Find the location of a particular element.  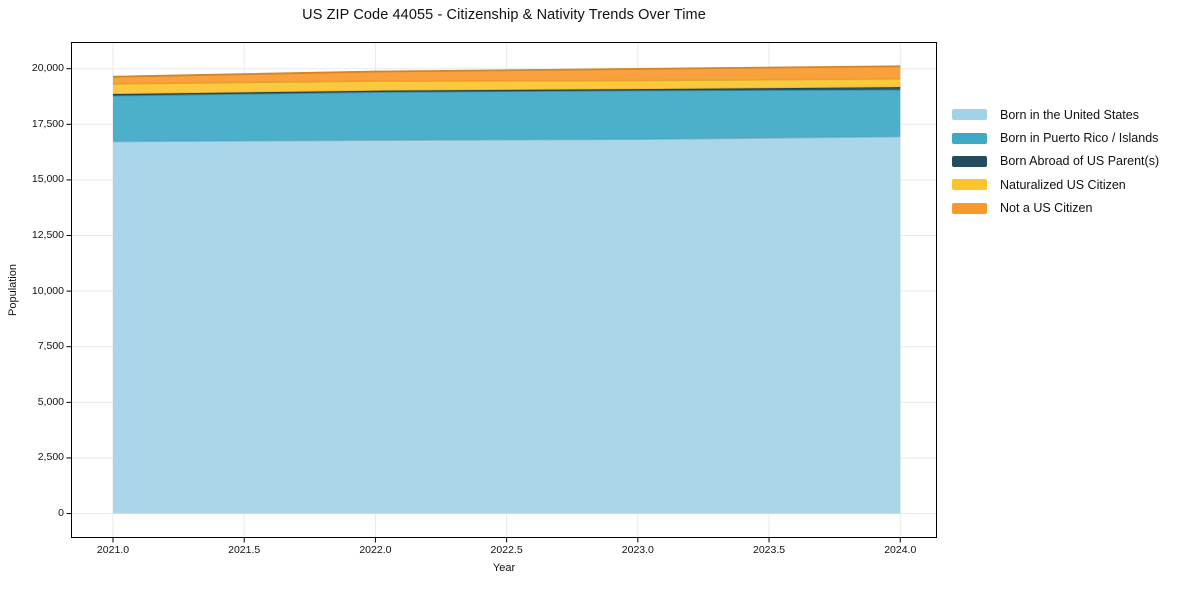

y-tick-label: 17,500 is located at coordinates (47, 123).